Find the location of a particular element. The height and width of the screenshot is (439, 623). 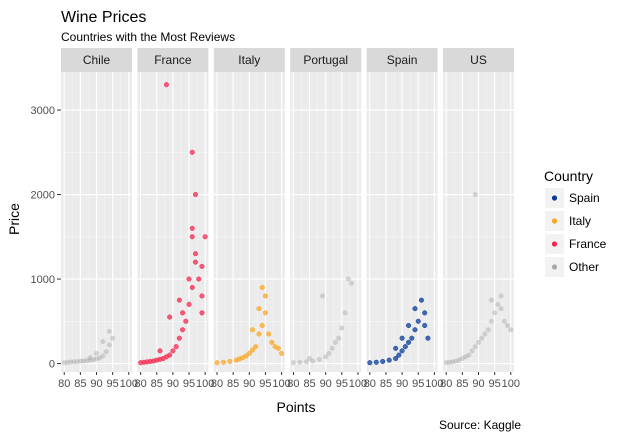

y-tick-label: 2000 is located at coordinates (43, 196).